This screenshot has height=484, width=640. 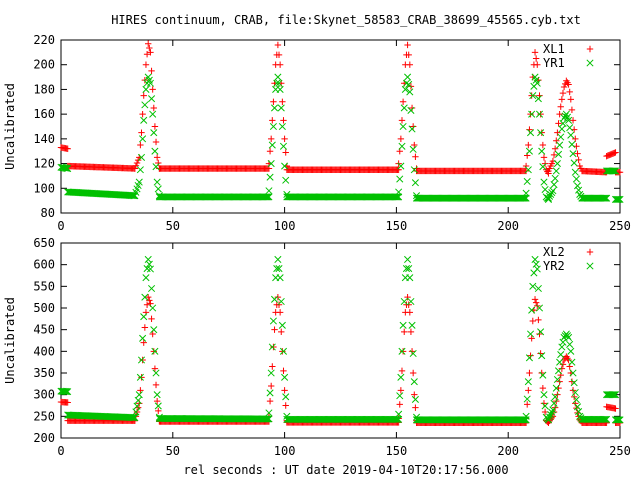 I want to click on y-tick-label: 160, so click(x=44, y=114).